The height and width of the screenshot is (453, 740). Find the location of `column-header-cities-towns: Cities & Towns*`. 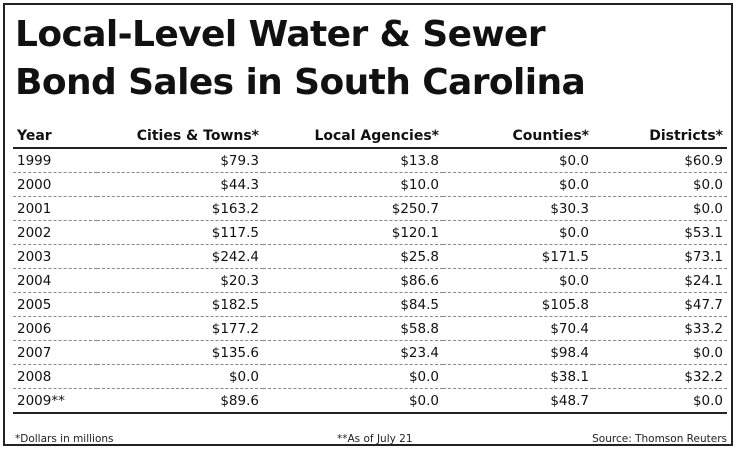

column-header-cities-towns: Cities & Towns* is located at coordinates (180, 137).